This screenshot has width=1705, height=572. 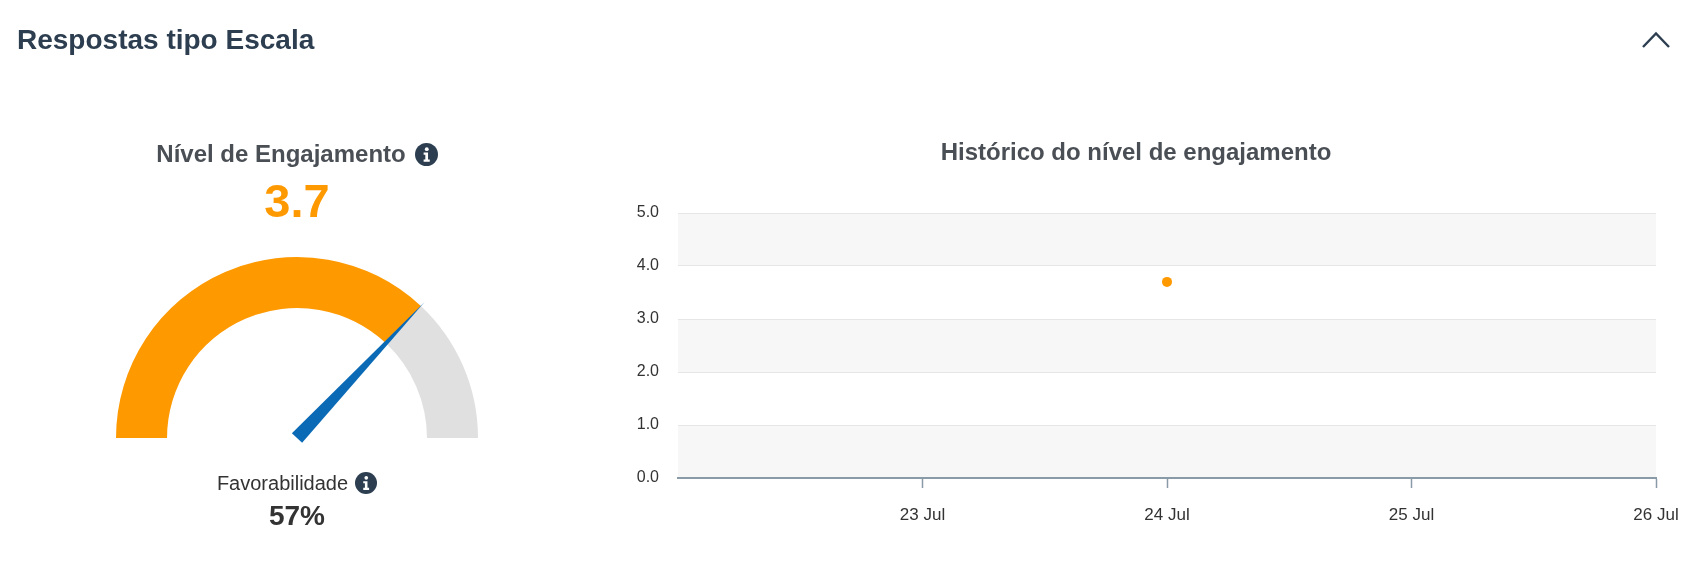 What do you see at coordinates (1411, 514) in the screenshot?
I see `x-tick-label: 25 Jul` at bounding box center [1411, 514].